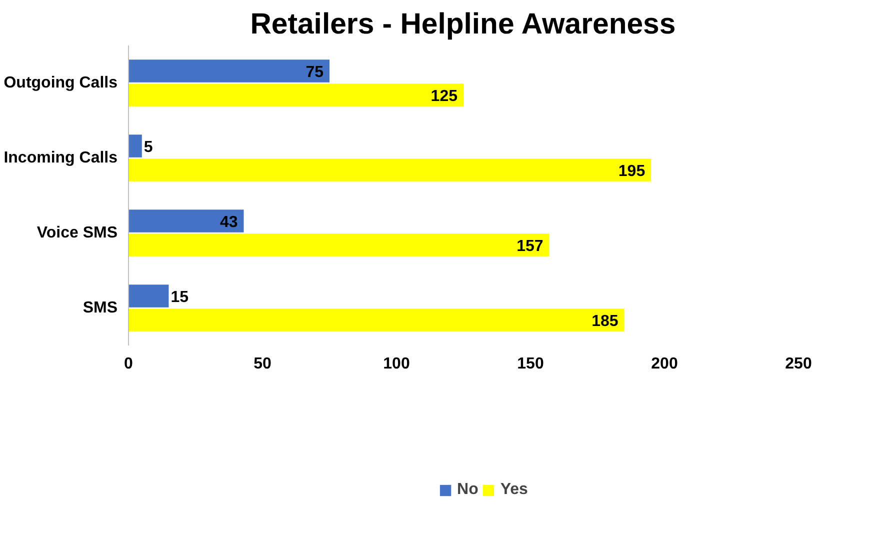 This screenshot has width=879, height=535. Describe the element at coordinates (179, 297) in the screenshot. I see `data-label: 15` at that location.